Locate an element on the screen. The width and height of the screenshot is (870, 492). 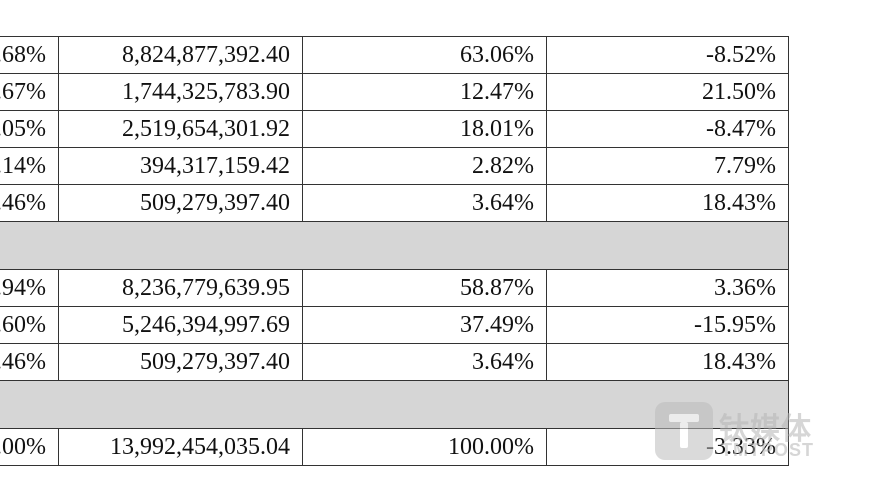
table-cell: -3.33% is located at coordinates (667, 447).